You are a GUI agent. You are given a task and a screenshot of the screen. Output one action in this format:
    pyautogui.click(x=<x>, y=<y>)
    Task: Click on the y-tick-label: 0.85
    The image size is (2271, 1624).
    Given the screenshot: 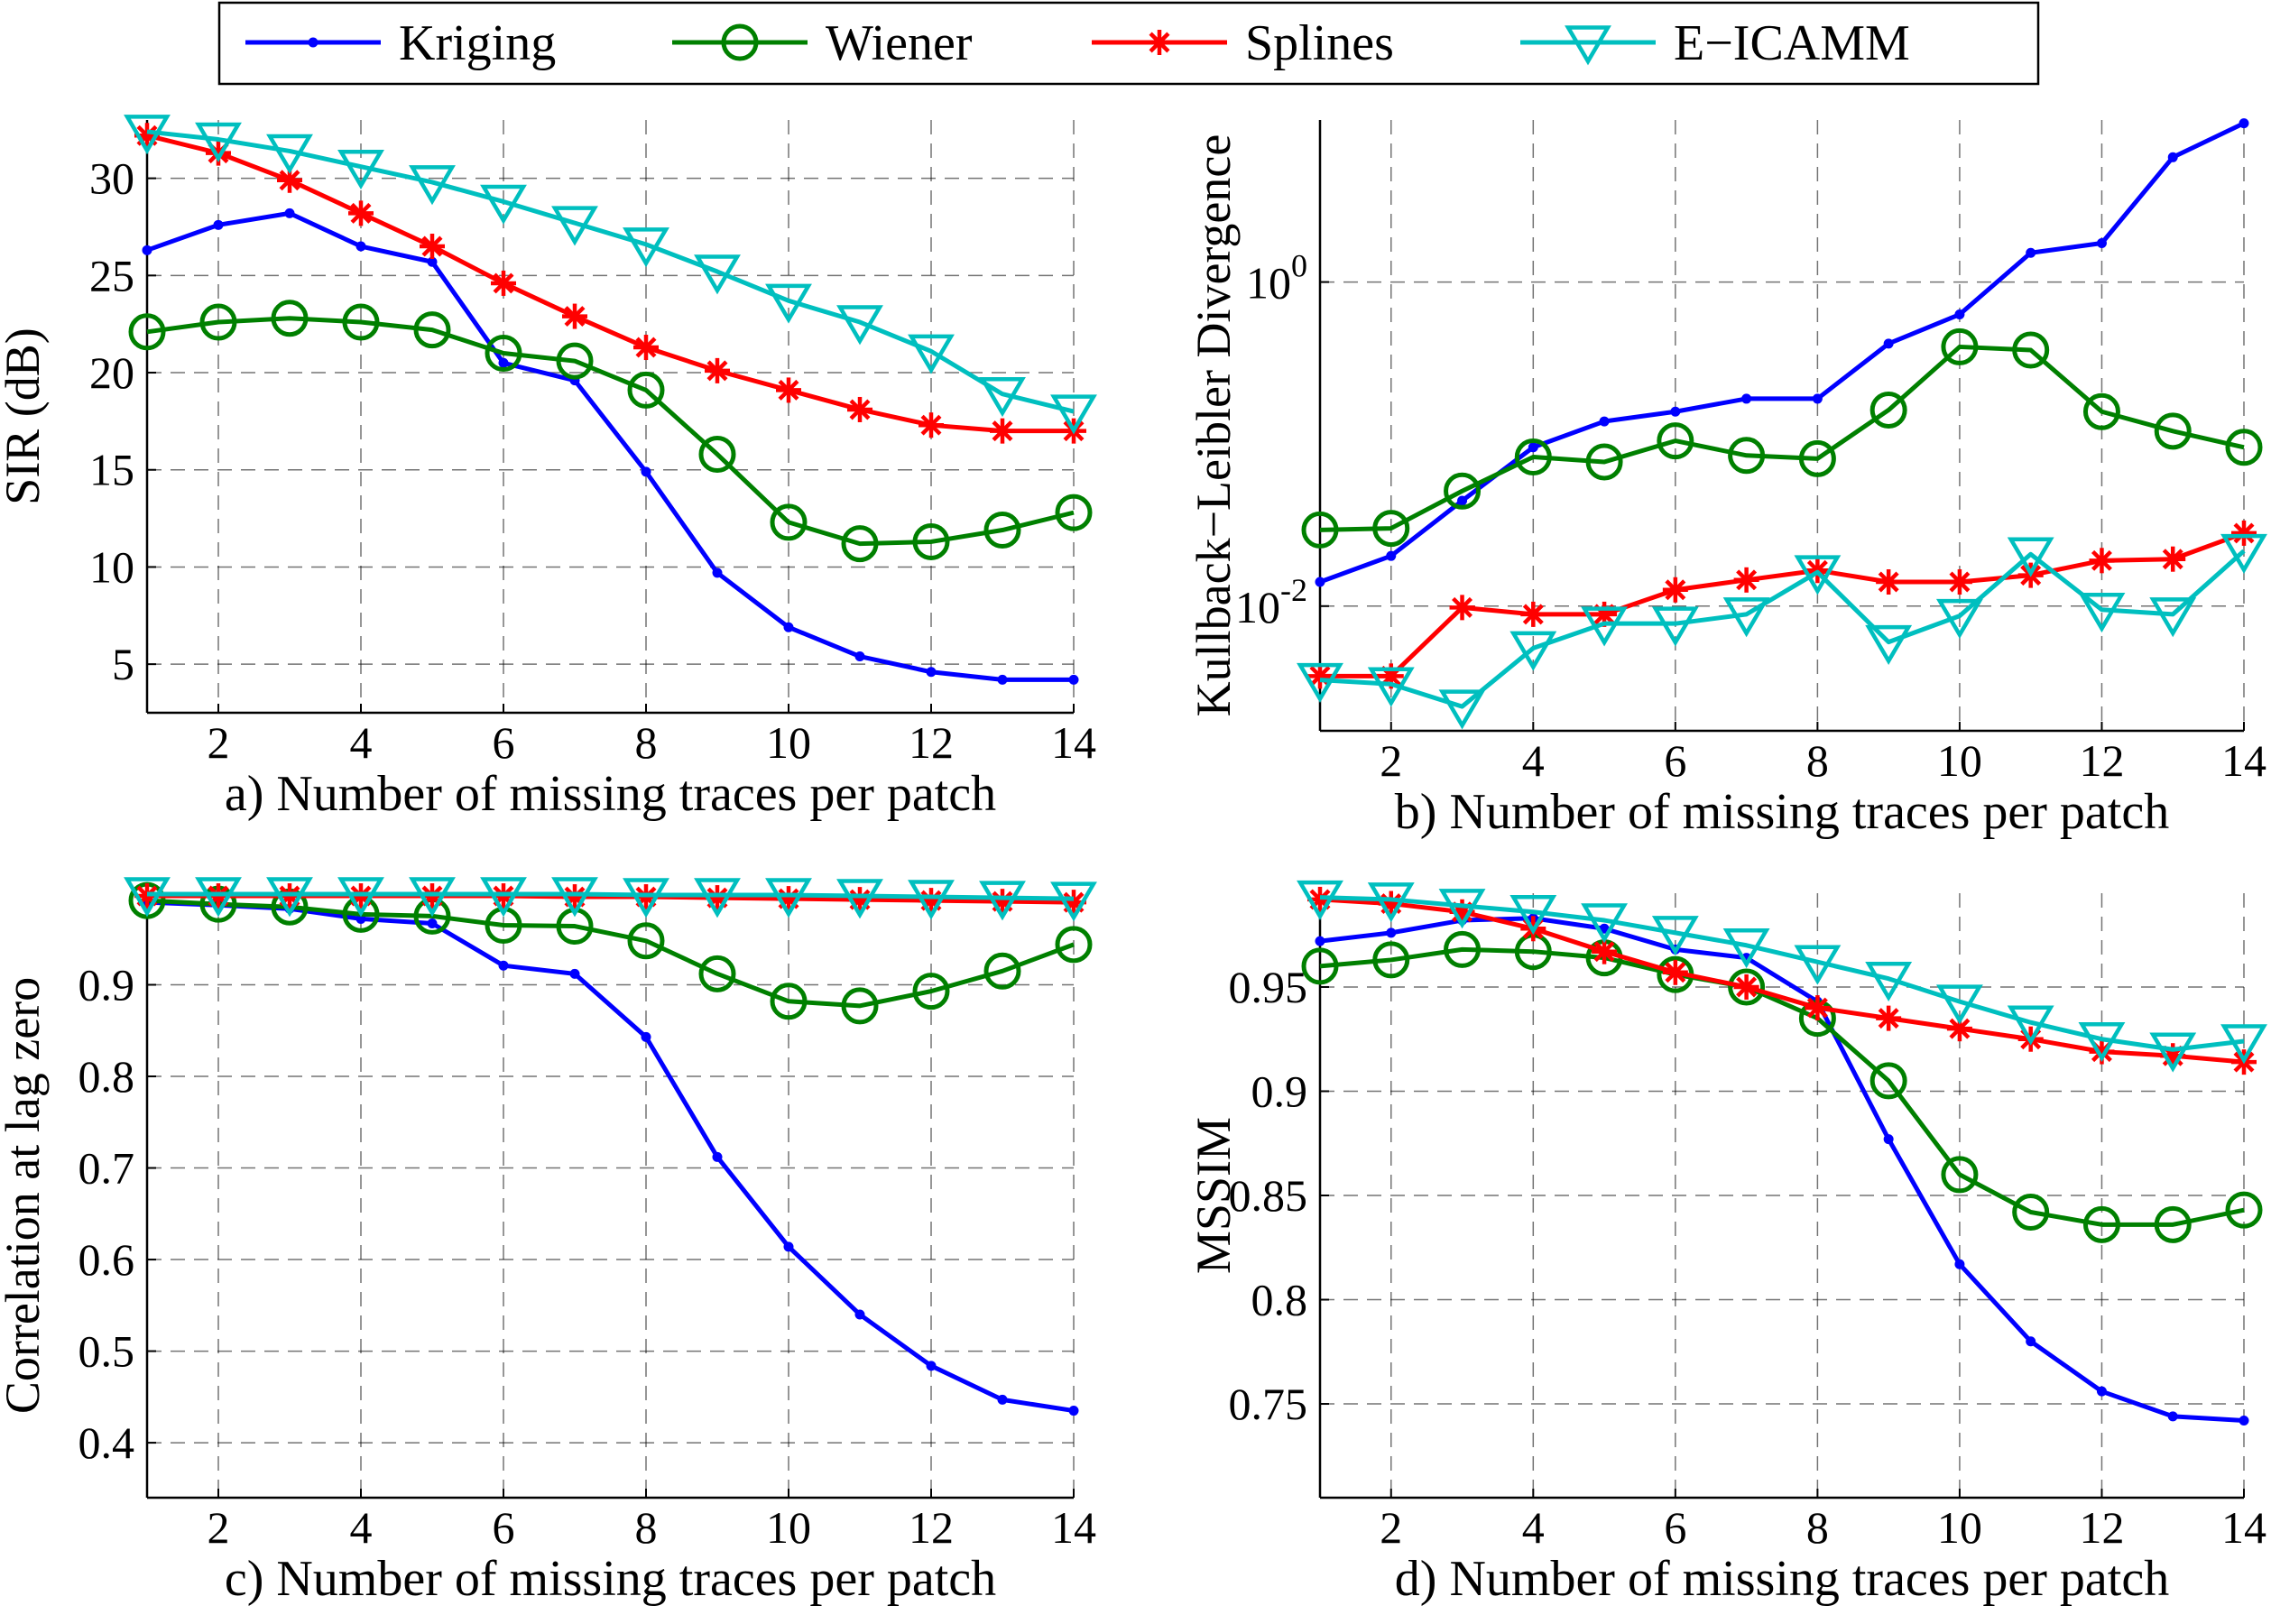 What is the action you would take?
    pyautogui.click(x=1268, y=1195)
    